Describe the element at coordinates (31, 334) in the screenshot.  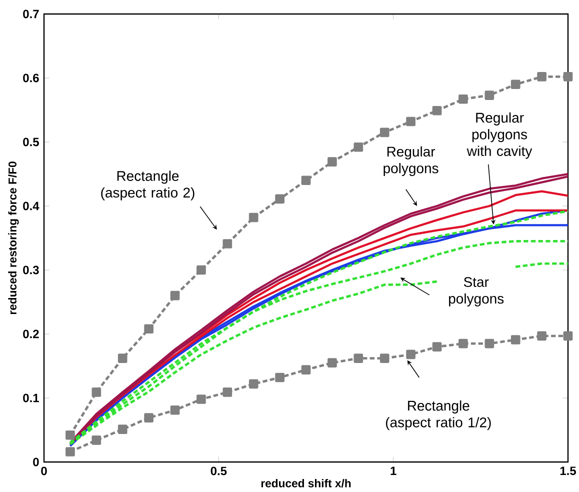
I see `y-tick-label: 0.2` at that location.